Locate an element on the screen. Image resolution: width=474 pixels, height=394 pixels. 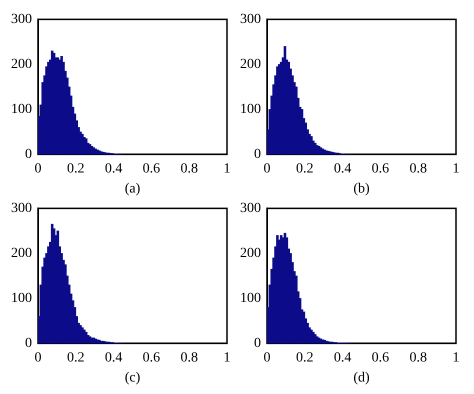
x-axis-title: (a) is located at coordinates (132, 188).